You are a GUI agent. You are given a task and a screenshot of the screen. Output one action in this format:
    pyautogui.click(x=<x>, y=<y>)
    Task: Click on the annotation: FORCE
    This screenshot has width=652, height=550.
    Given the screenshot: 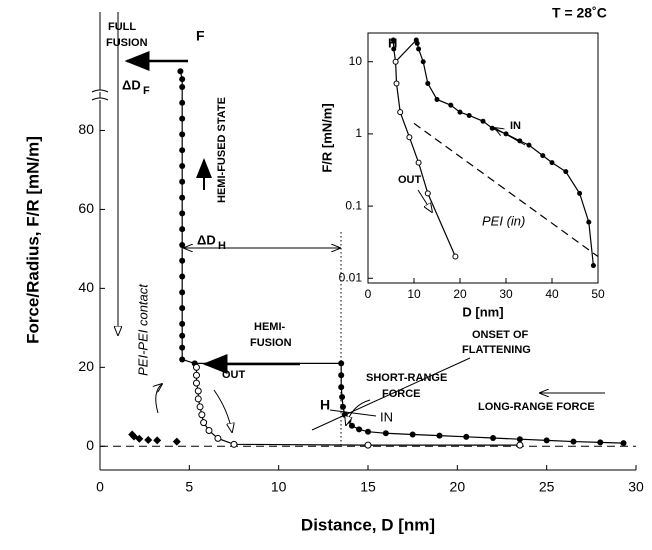 What is the action you would take?
    pyautogui.click(x=401, y=394)
    